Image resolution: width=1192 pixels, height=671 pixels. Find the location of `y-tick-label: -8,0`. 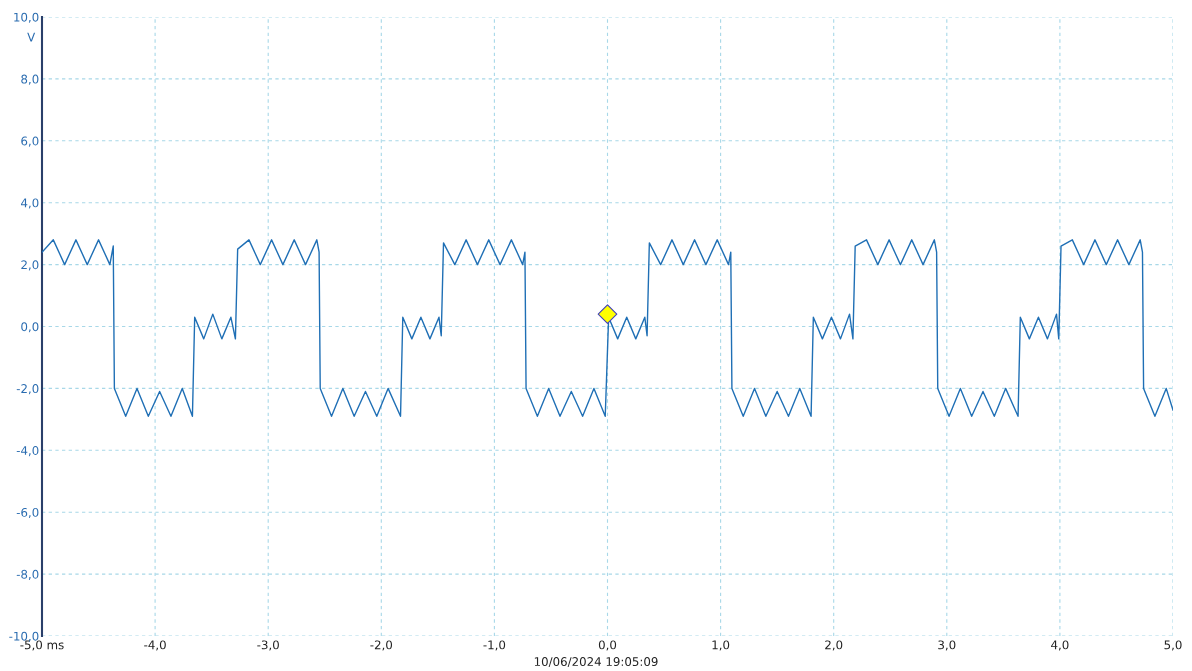

y-tick-label: -8,0 is located at coordinates (27, 574).